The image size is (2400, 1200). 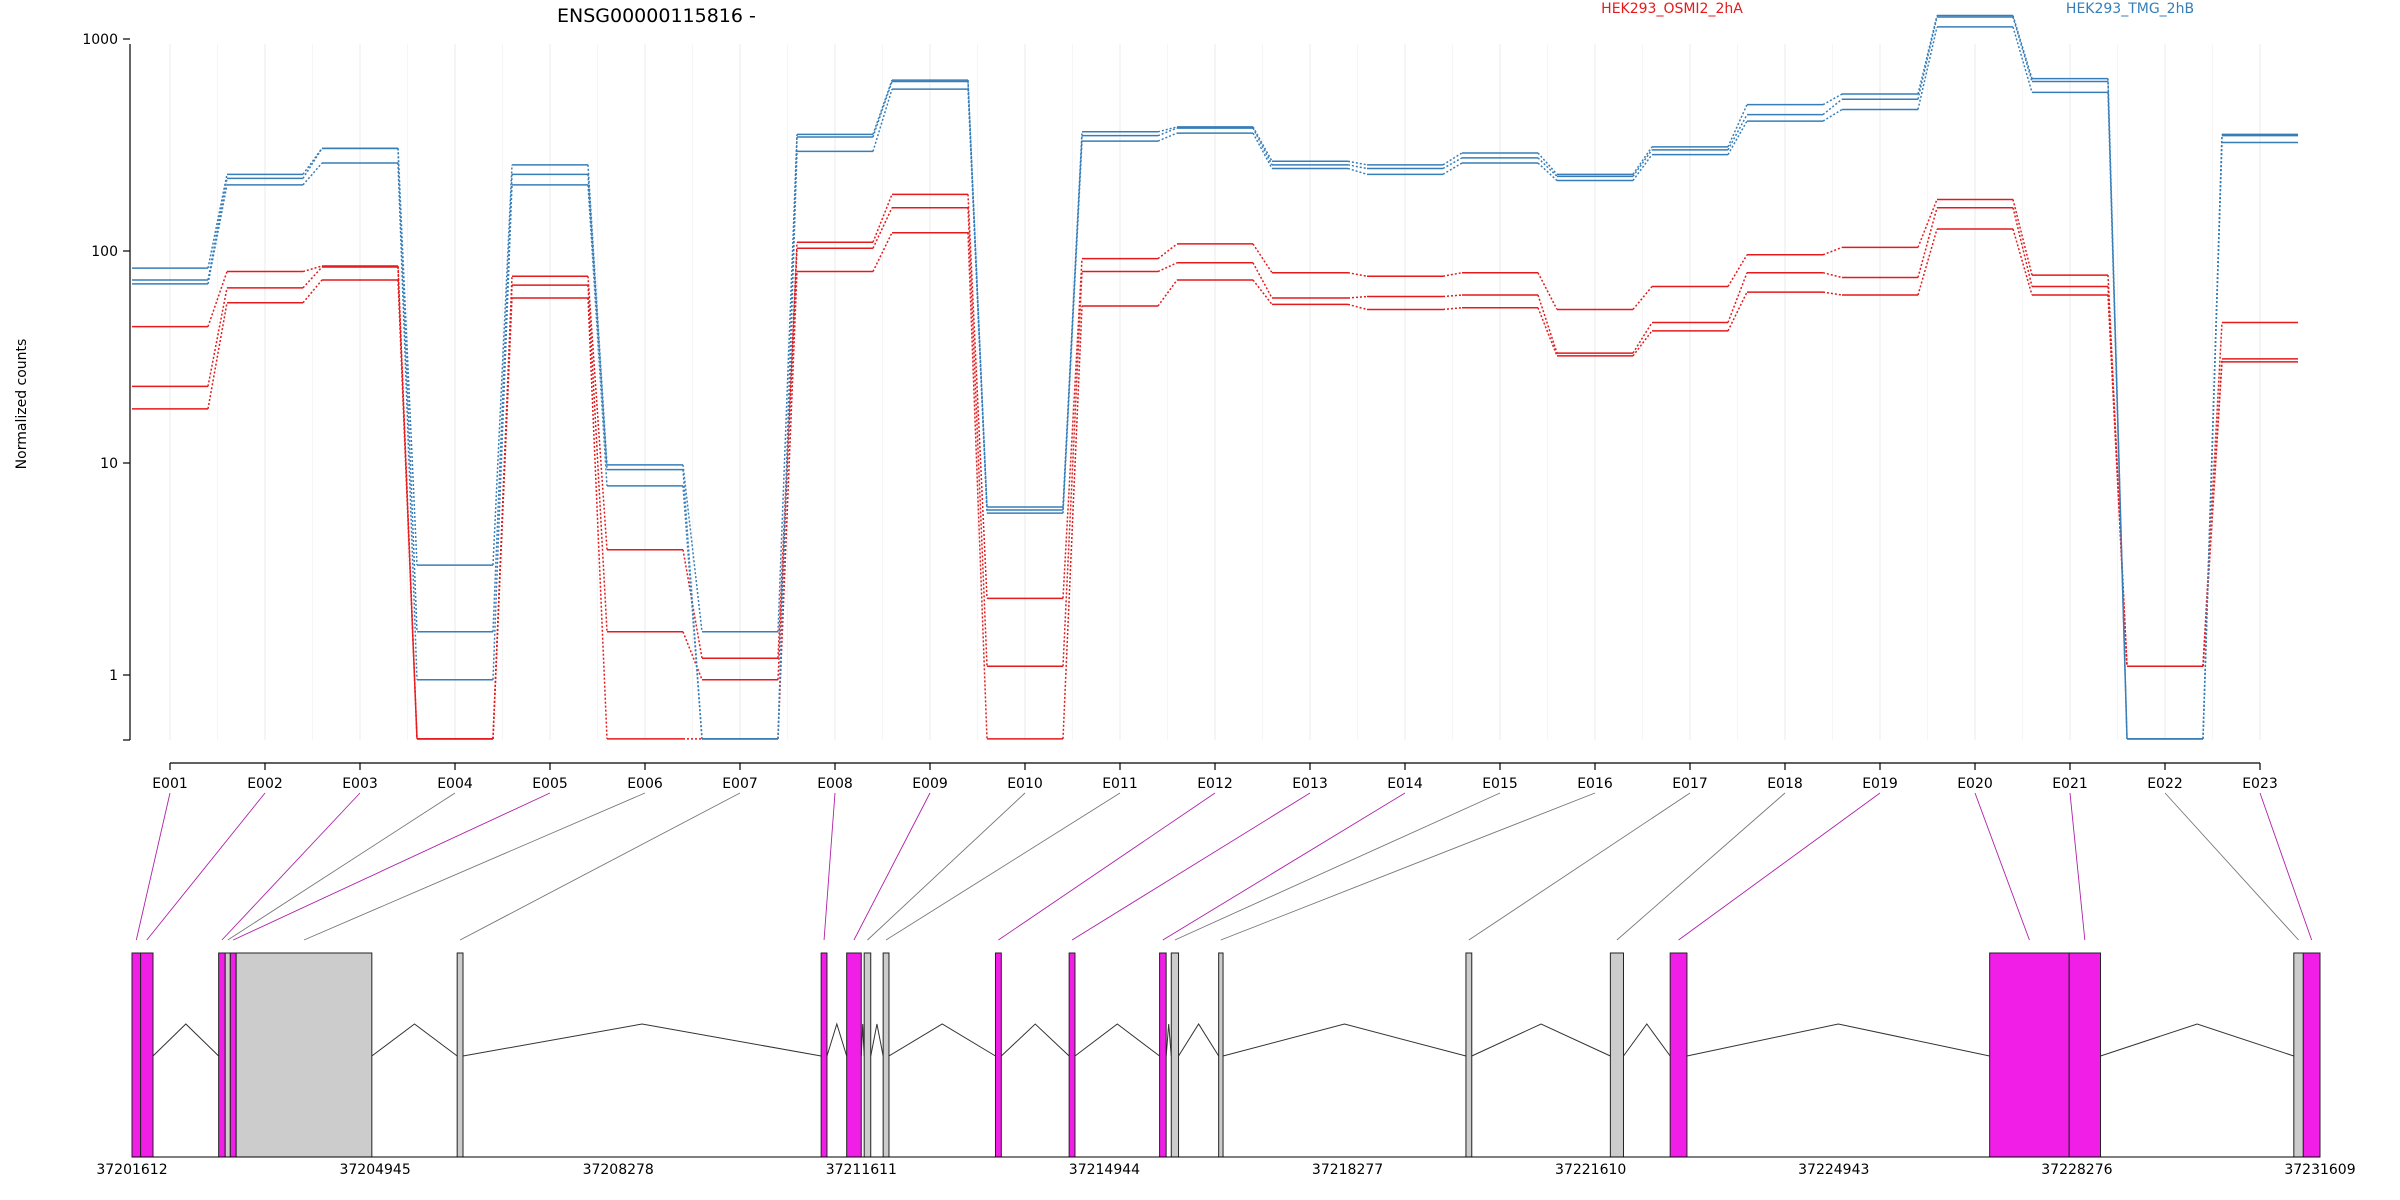 What do you see at coordinates (1590, 1170) in the screenshot?
I see `coord-label: 37221610` at bounding box center [1590, 1170].